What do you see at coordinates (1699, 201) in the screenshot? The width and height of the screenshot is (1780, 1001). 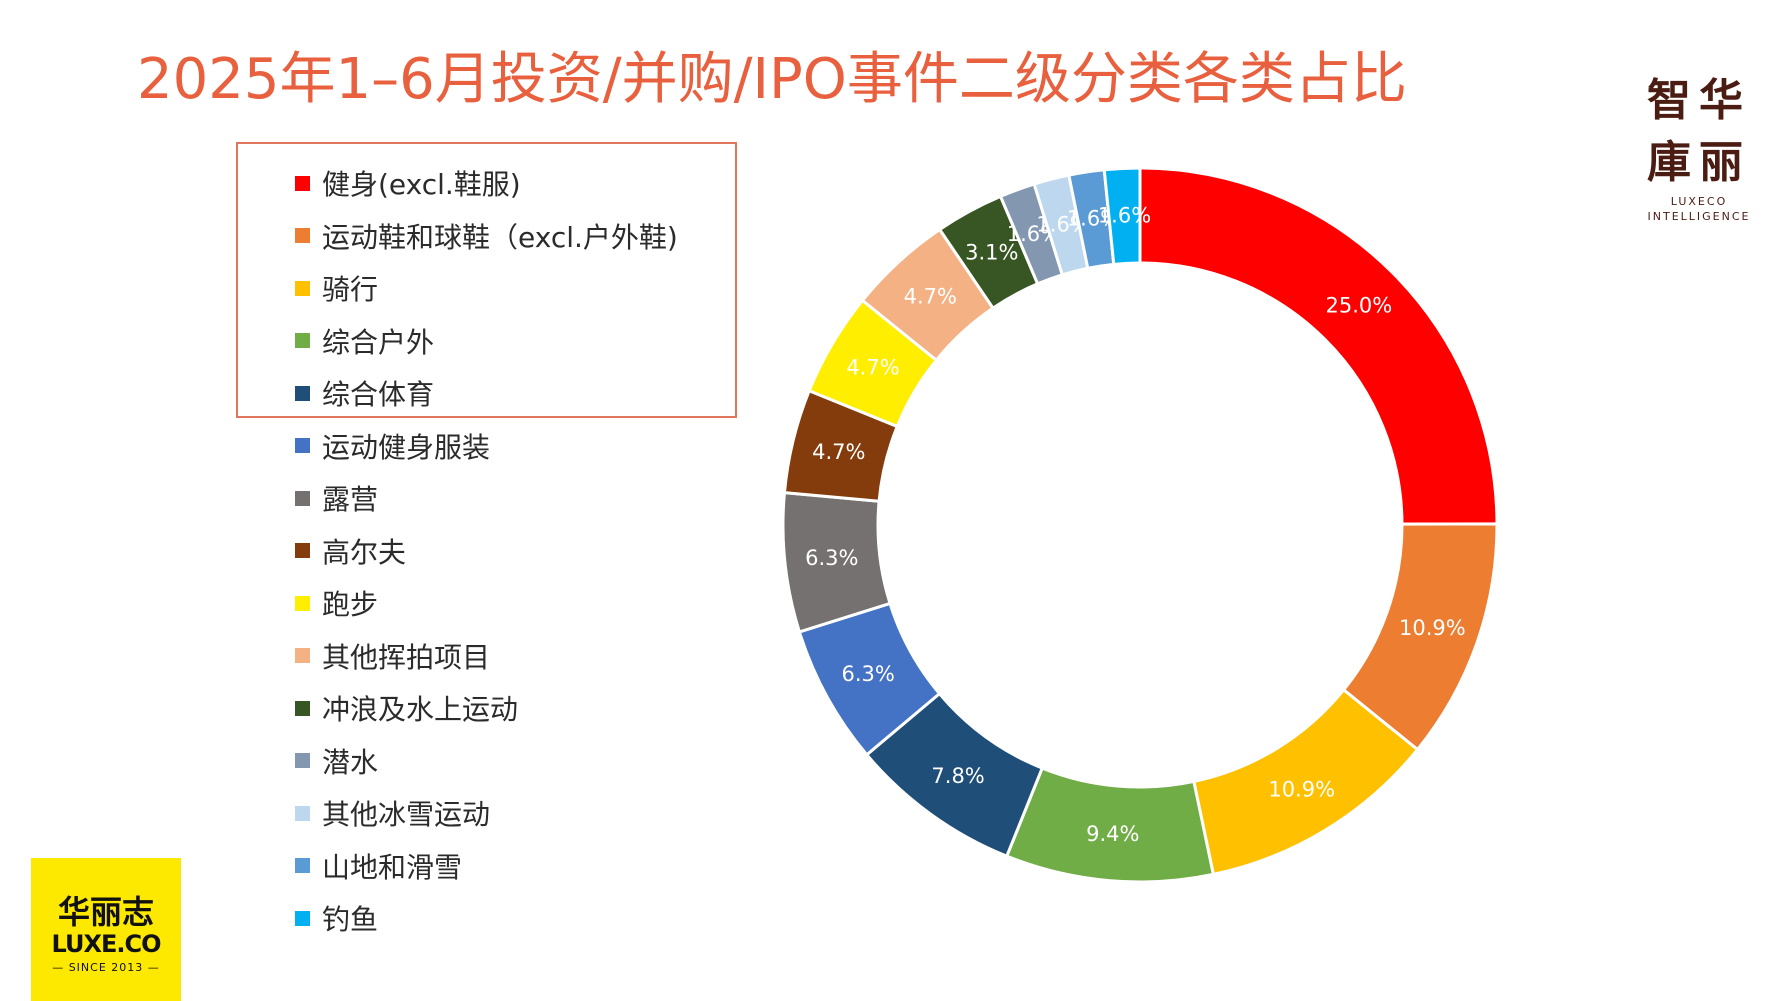 I see `logo-sub-1: LUXECO` at bounding box center [1699, 201].